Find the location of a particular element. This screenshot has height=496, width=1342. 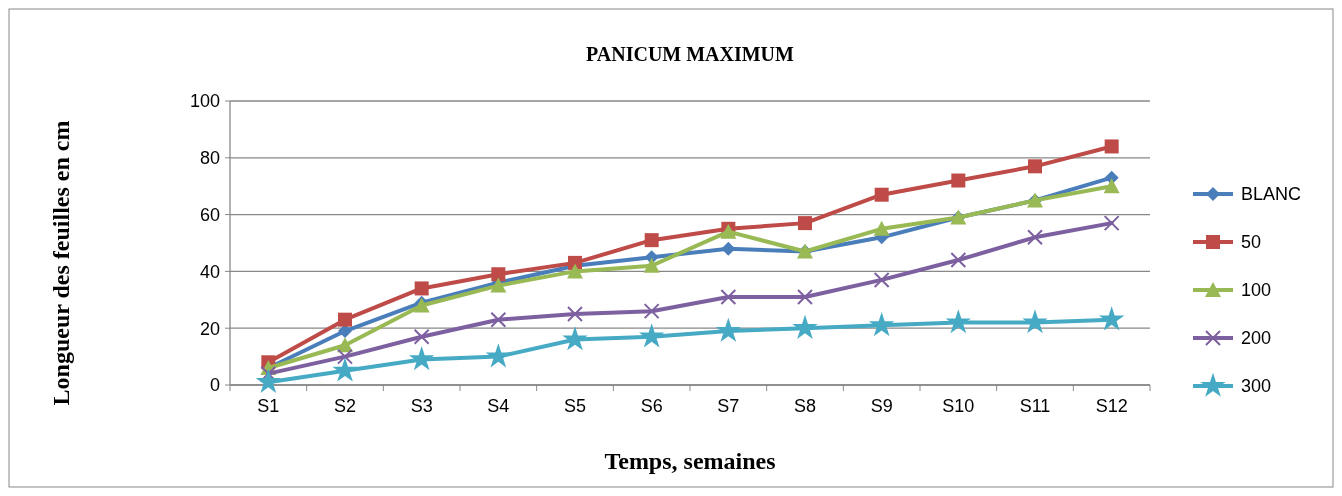

chart-title: PANICUM MAXIMUM is located at coordinates (690, 54).